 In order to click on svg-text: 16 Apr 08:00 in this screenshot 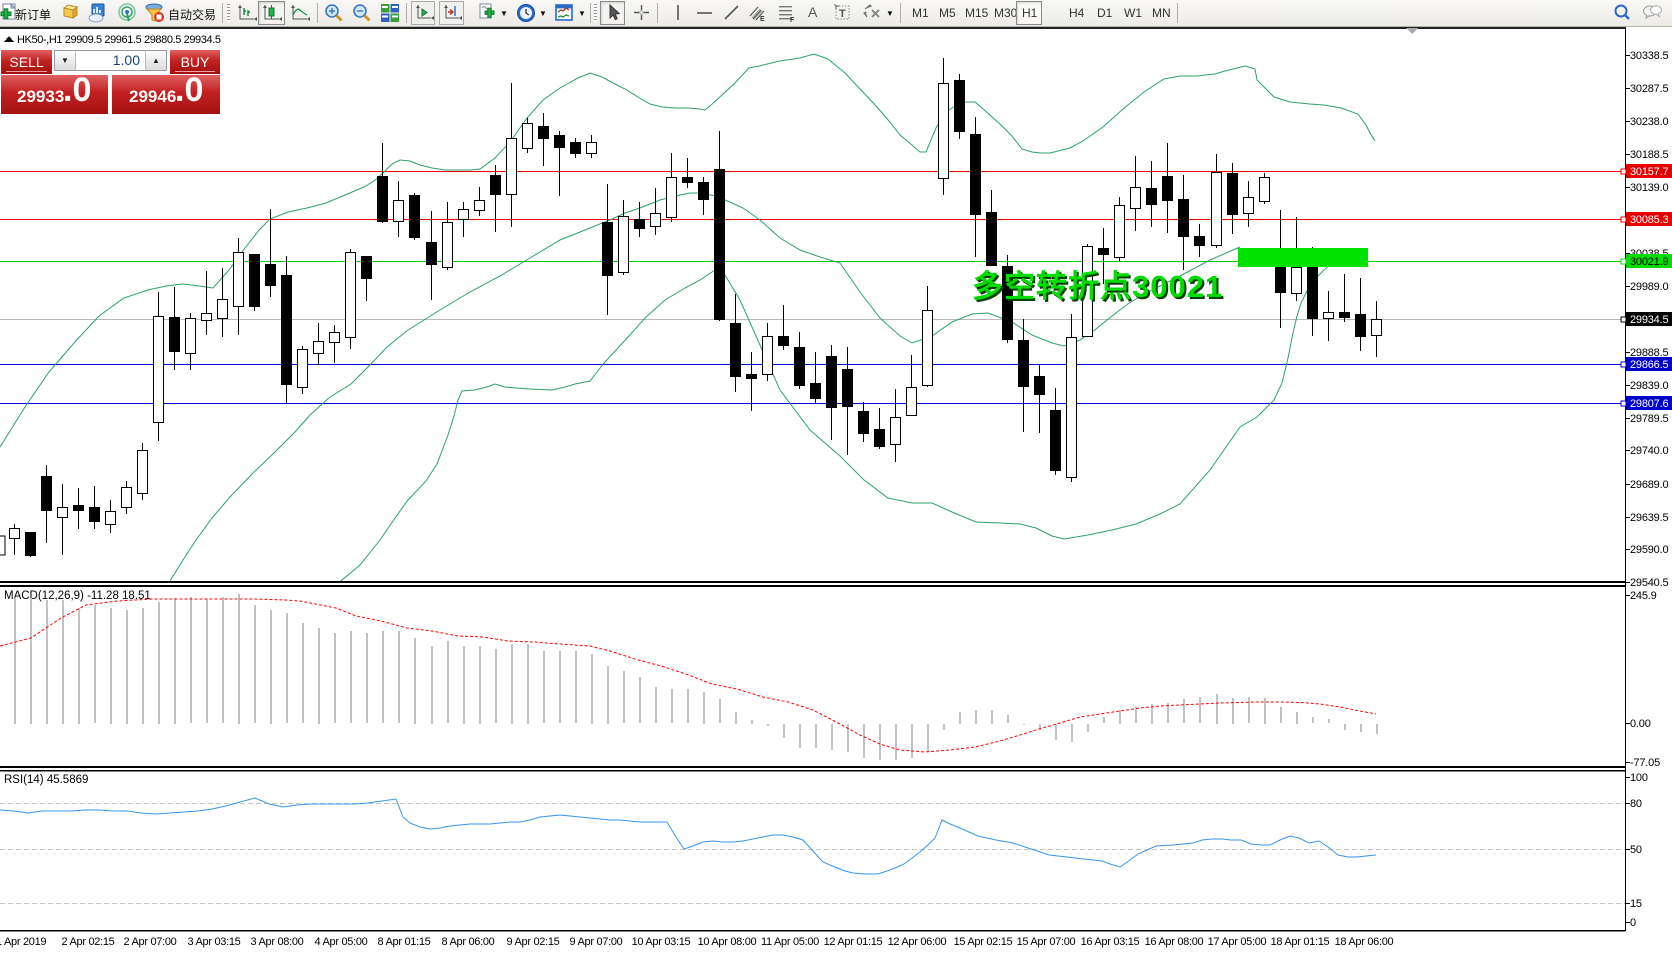, I will do `click(1174, 942)`.